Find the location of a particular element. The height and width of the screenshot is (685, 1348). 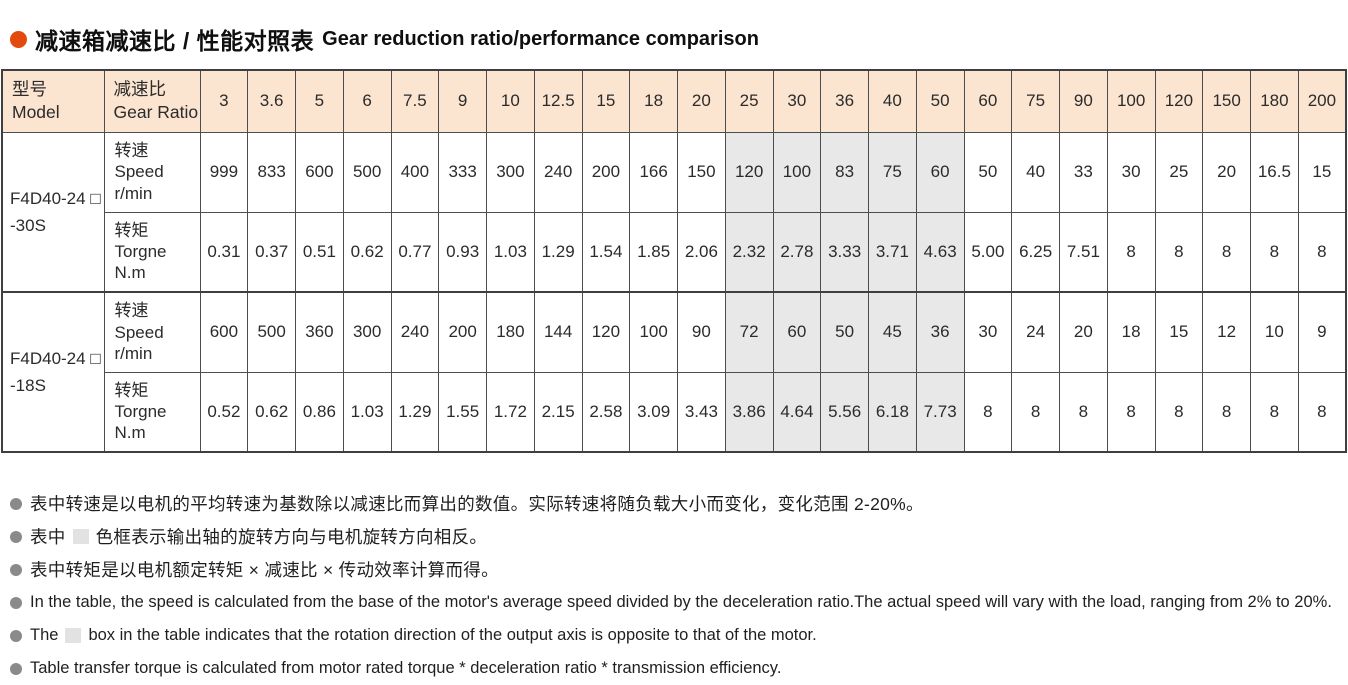

value-cell: 16.5 is located at coordinates (1274, 172).